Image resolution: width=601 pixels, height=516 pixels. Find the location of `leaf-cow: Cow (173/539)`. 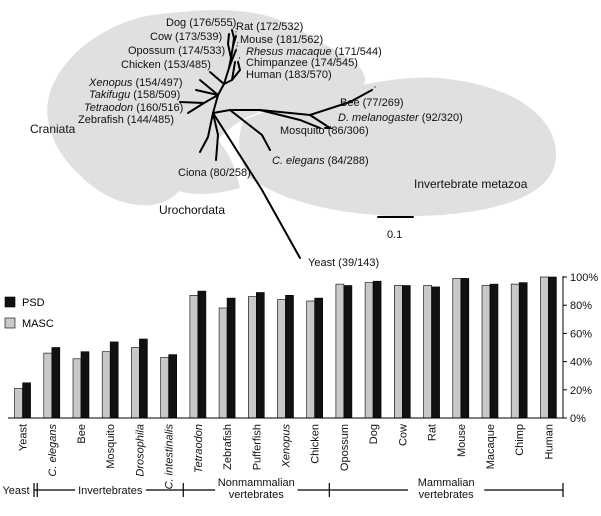

leaf-cow: Cow (173/539) is located at coordinates (186, 37).